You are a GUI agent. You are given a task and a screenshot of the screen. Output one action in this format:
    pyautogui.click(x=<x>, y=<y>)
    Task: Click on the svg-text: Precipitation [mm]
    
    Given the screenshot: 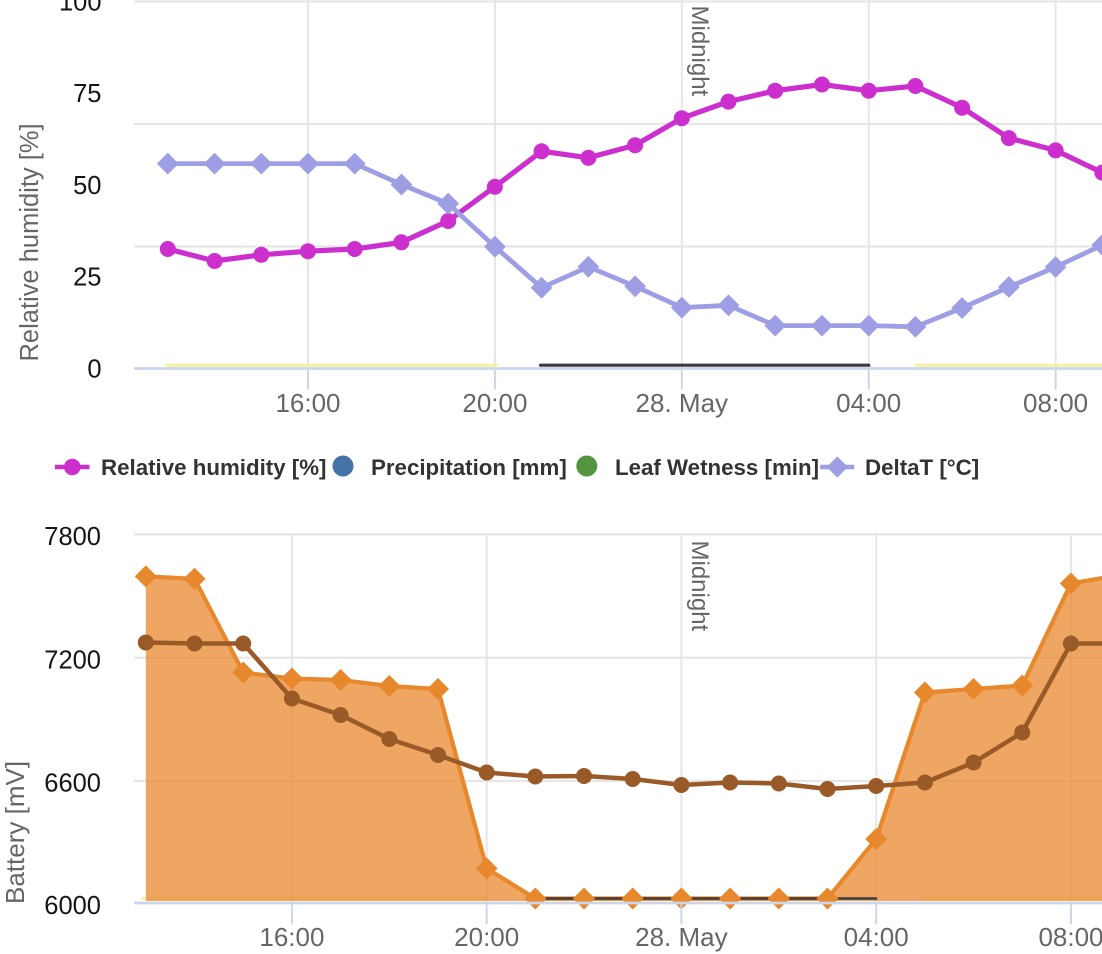 What is the action you would take?
    pyautogui.click(x=469, y=467)
    